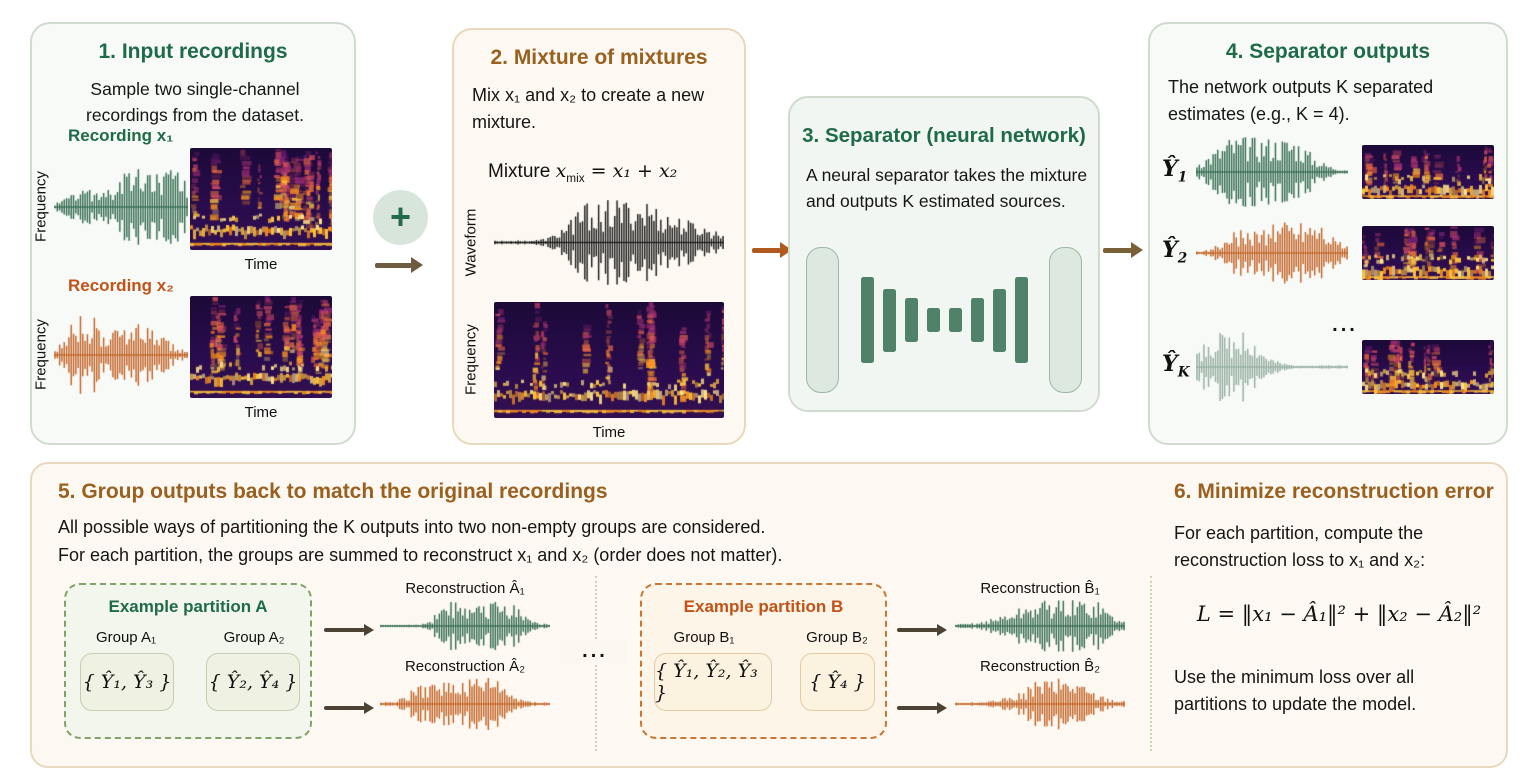  What do you see at coordinates (471, 242) in the screenshot?
I see `waveform-axis-label: Waveform` at bounding box center [471, 242].